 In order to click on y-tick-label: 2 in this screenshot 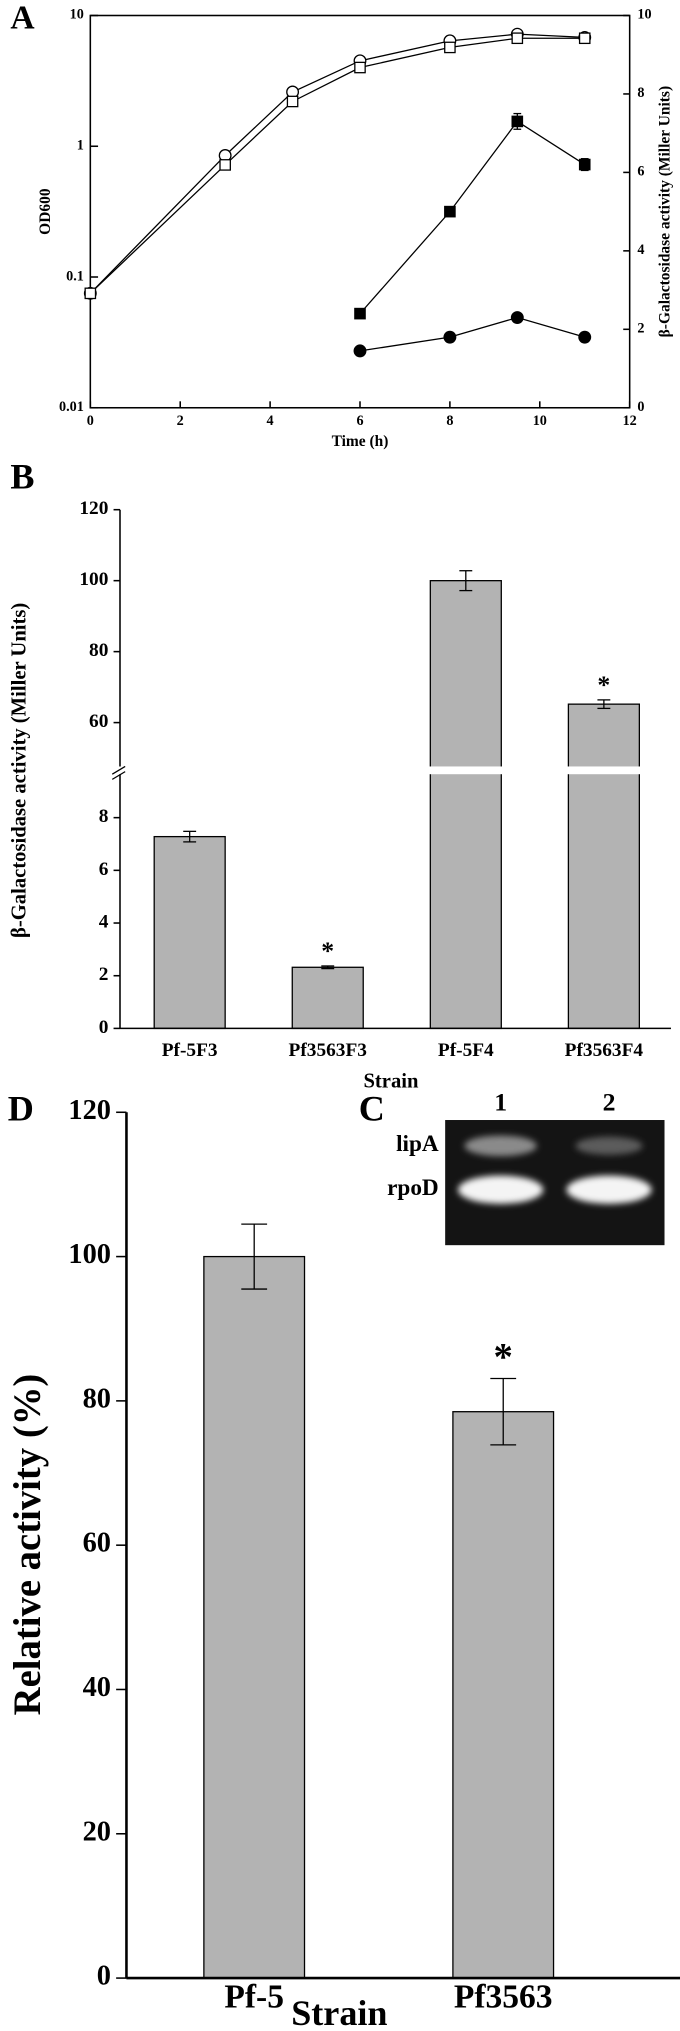, I will do `click(104, 974)`.